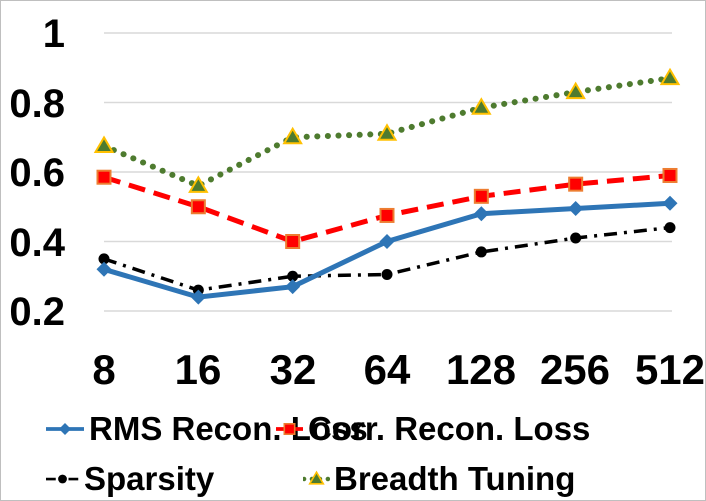  What do you see at coordinates (387, 369) in the screenshot?
I see `x-tick-label-64: 64` at bounding box center [387, 369].